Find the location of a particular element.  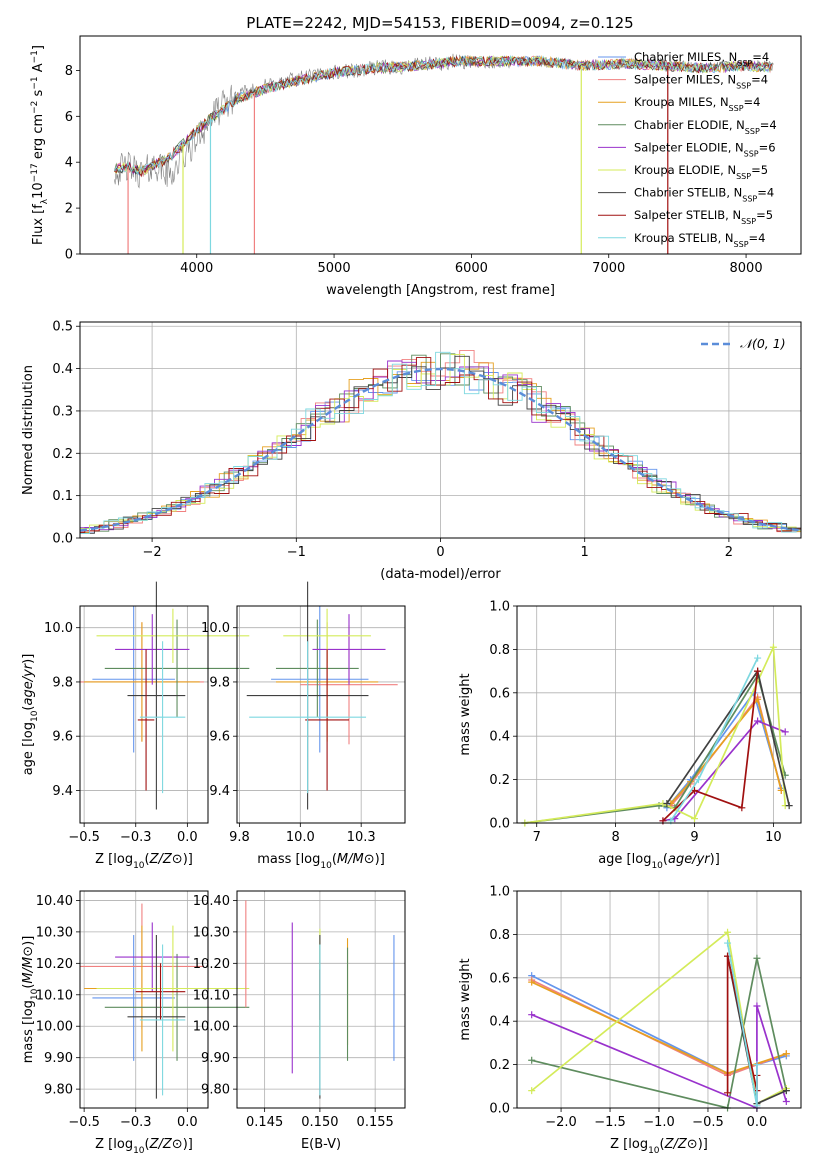

x-tick-label: 9.8 is located at coordinates (239, 837).